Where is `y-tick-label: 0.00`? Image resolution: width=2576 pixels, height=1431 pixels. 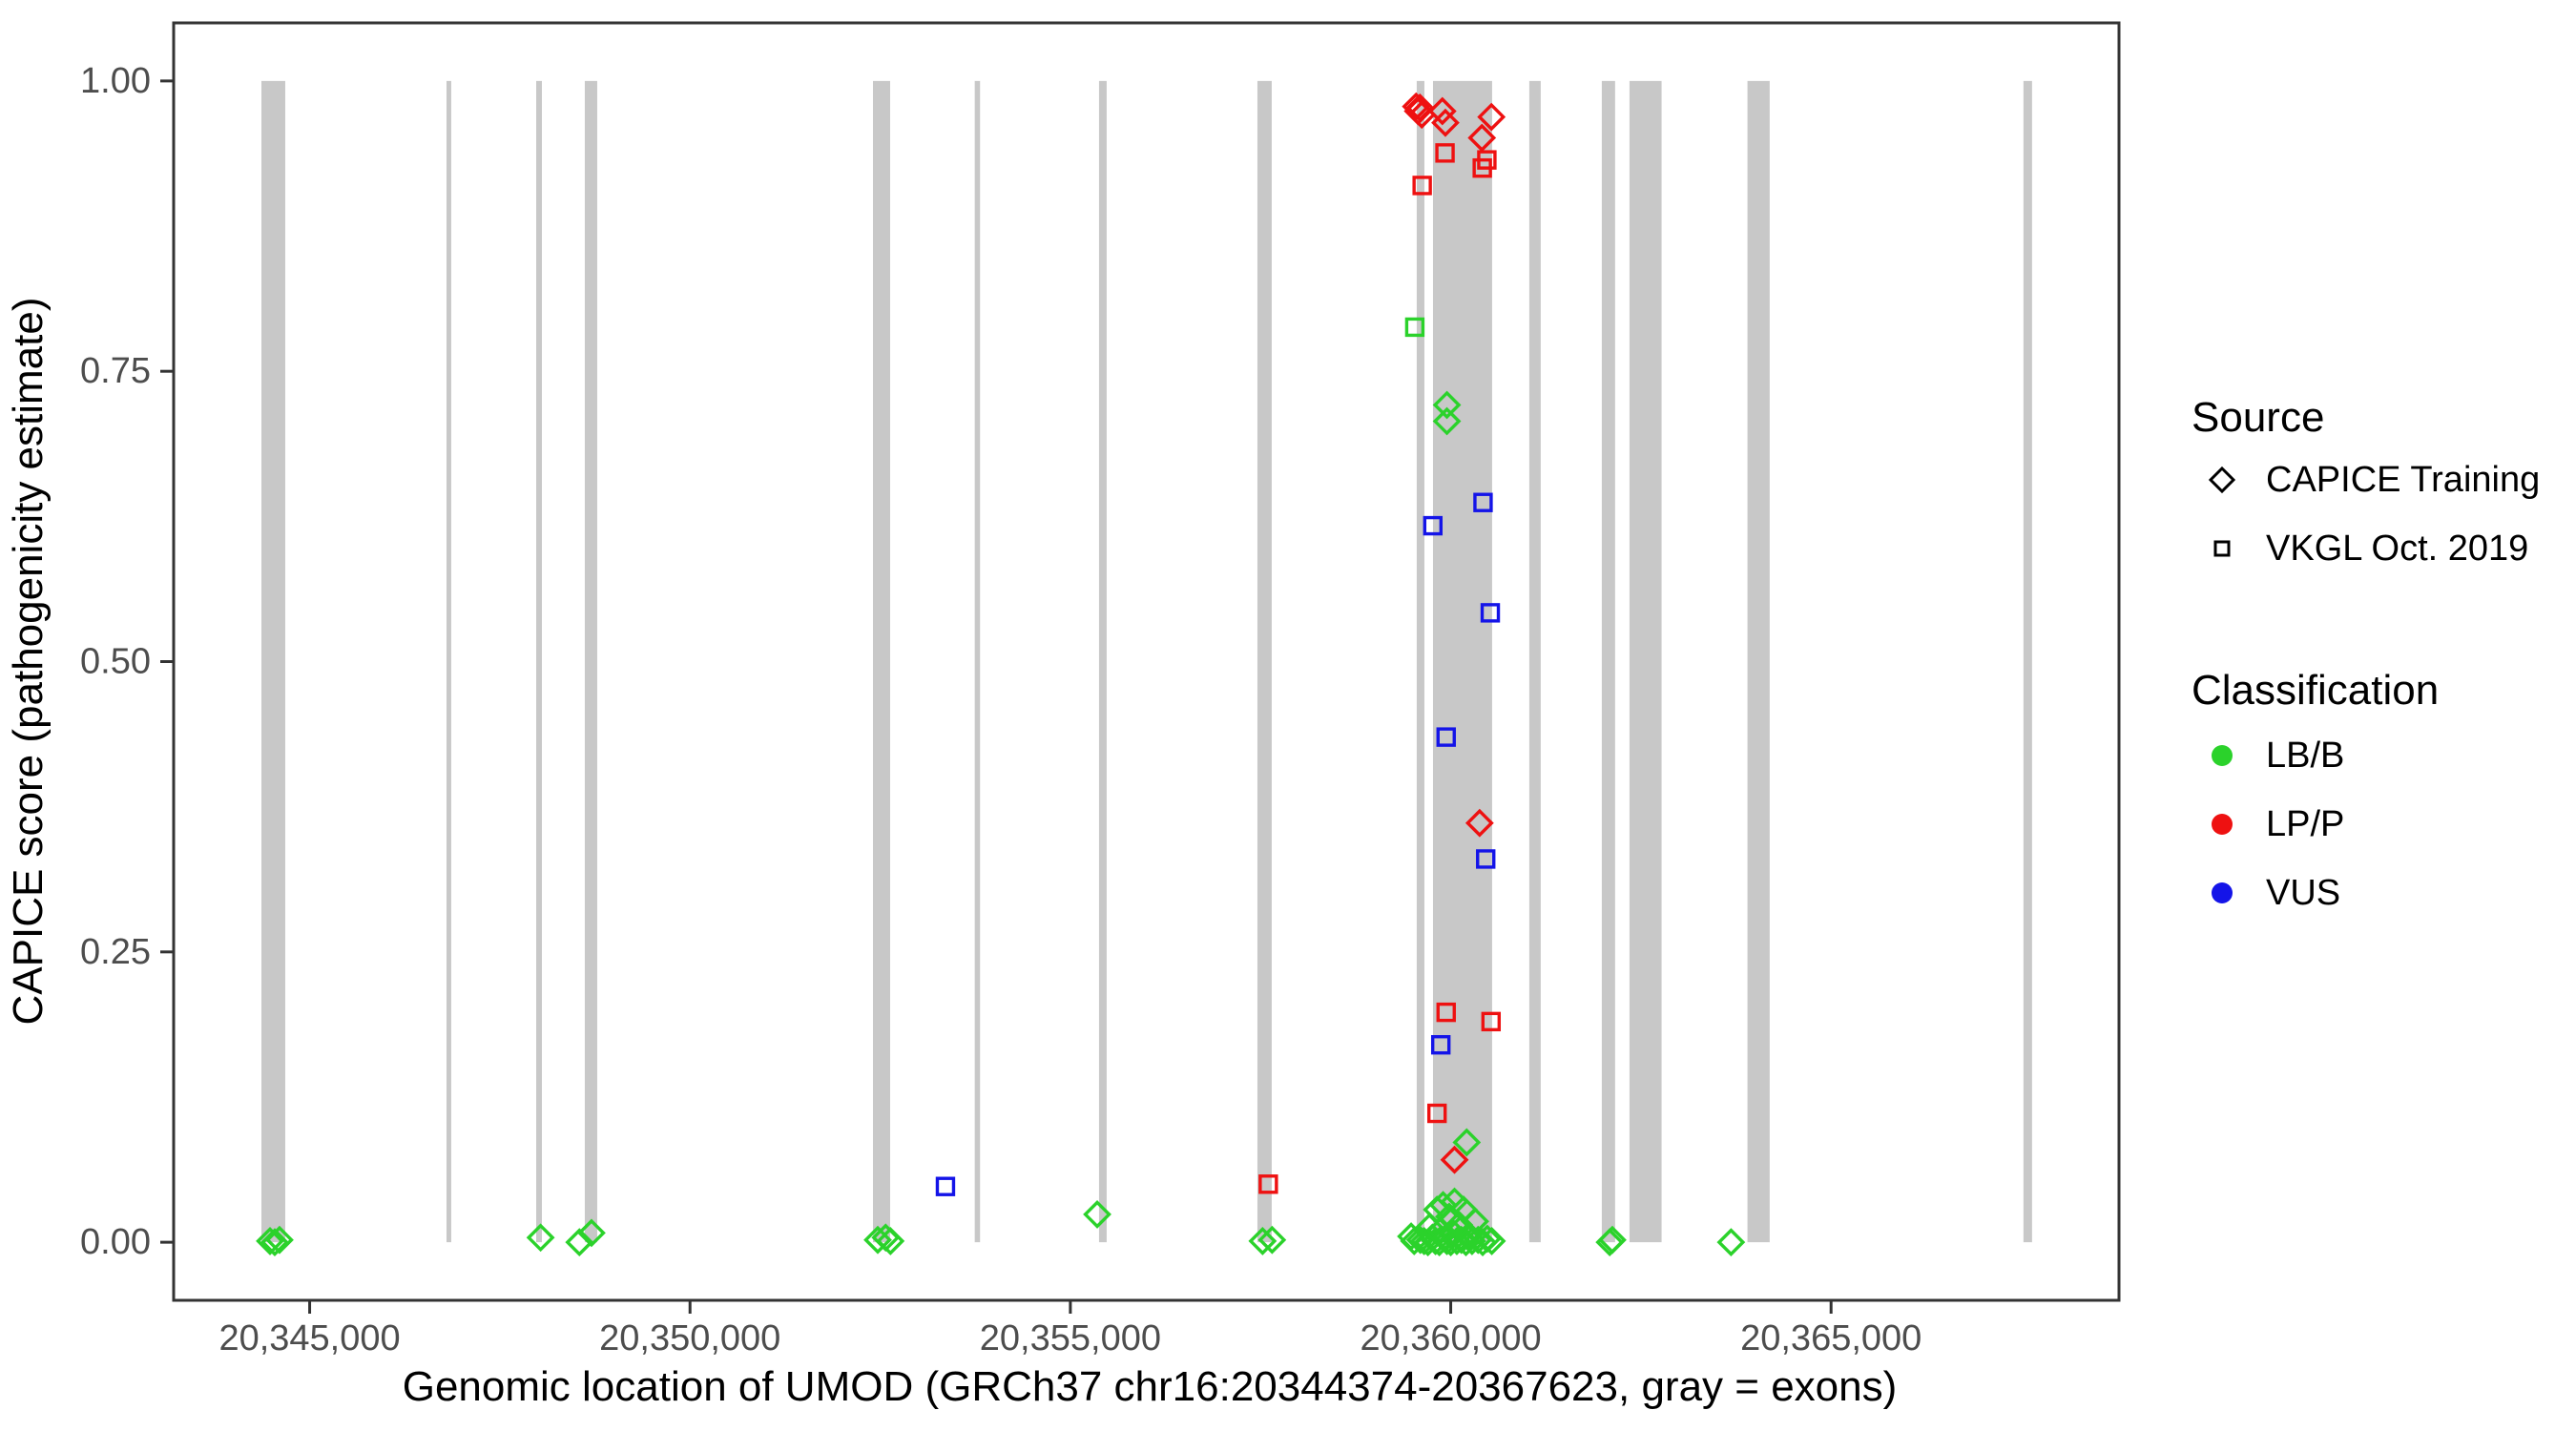 y-tick-label: 0.00 is located at coordinates (115, 1242).